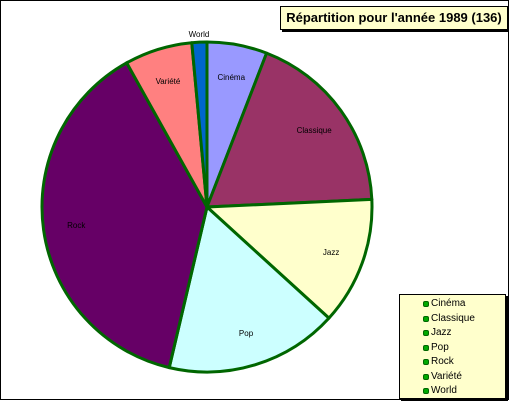 This screenshot has height=401, width=509. What do you see at coordinates (289, 130) in the screenshot?
I see `pie-slice-classique` at bounding box center [289, 130].